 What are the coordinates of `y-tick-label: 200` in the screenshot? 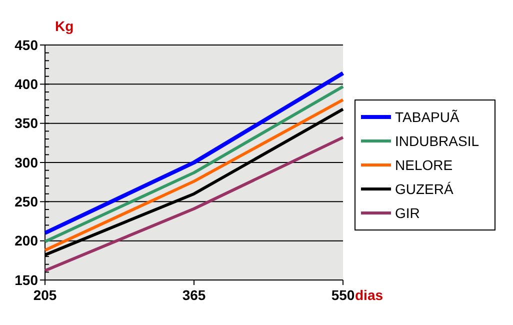 It's located at (26, 240).